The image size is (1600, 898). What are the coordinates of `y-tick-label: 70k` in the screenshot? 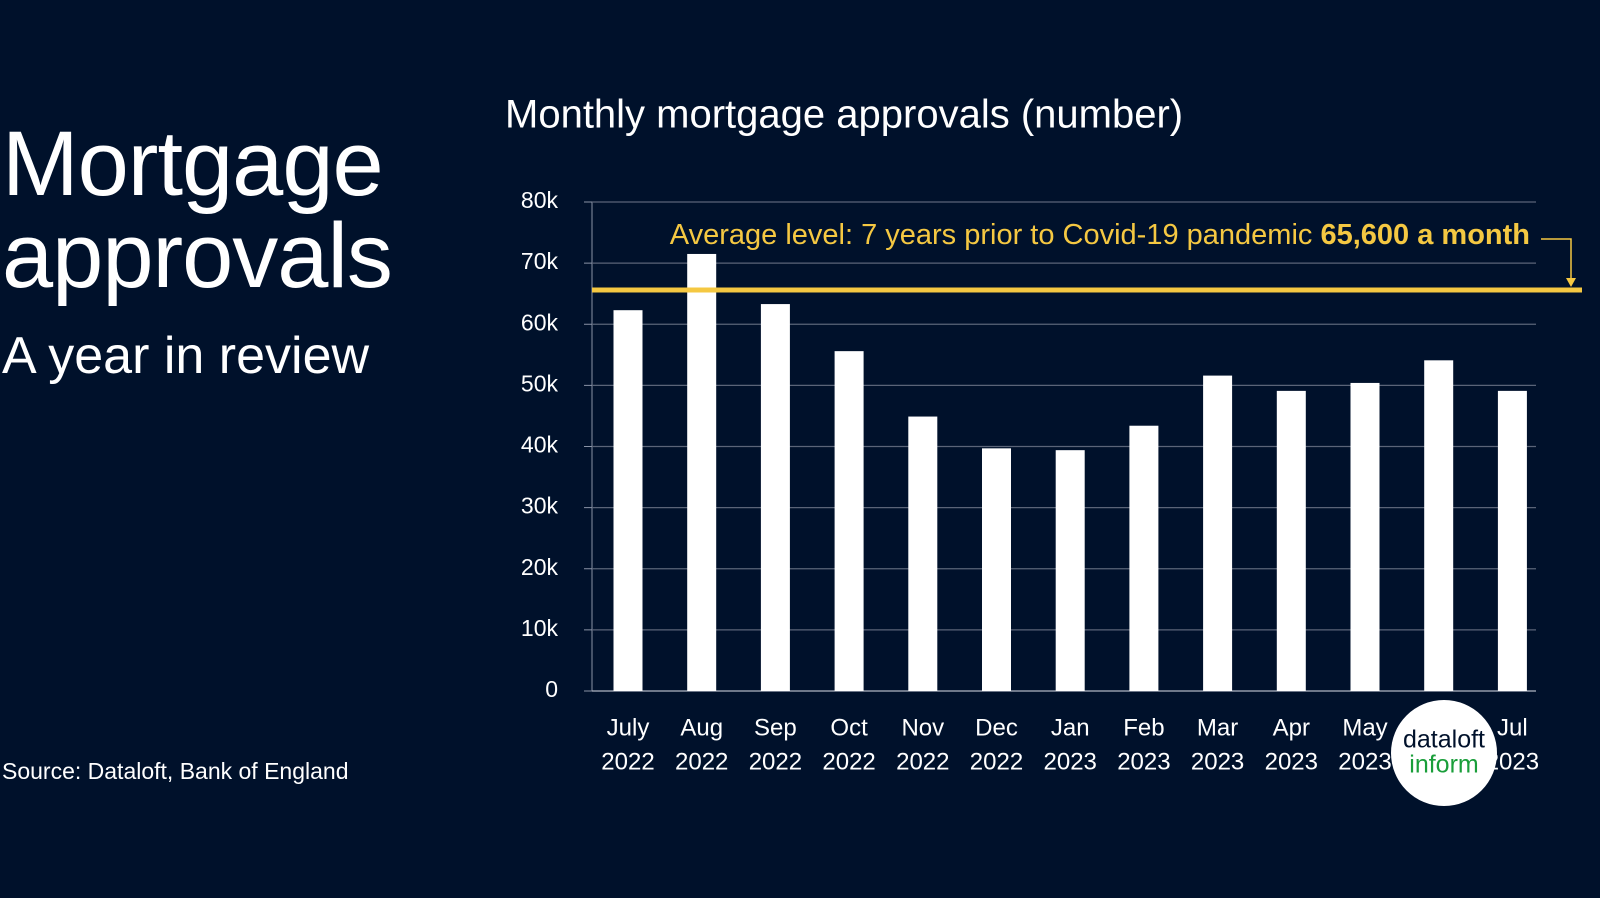 It's located at (540, 261).